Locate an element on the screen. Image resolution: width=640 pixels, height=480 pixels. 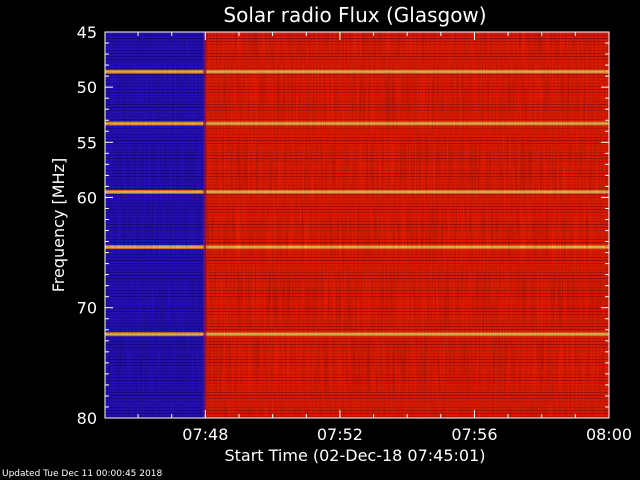
y-tick-label: 80 is located at coordinates (87, 418).